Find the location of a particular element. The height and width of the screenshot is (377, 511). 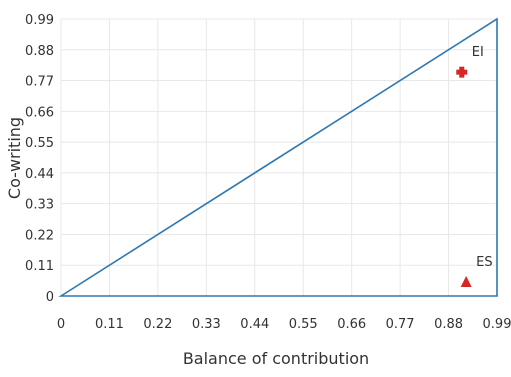

y-tick-label: 0.99 is located at coordinates (39, 20).